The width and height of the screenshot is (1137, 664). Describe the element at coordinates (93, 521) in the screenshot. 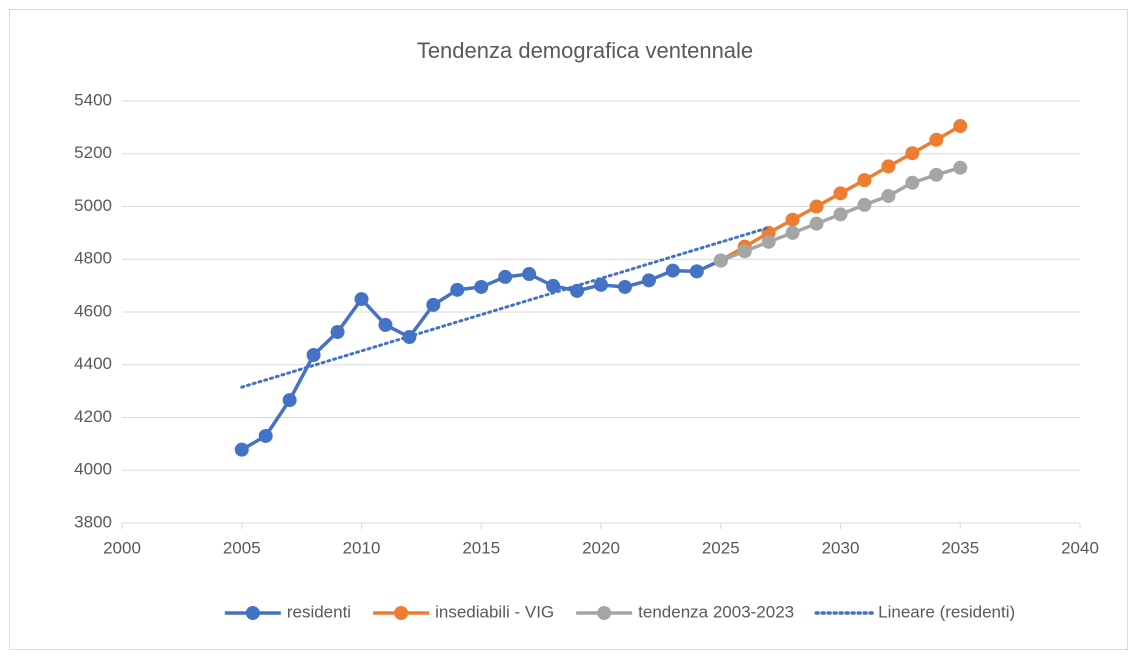

I see `y-tick-label: 3800` at that location.